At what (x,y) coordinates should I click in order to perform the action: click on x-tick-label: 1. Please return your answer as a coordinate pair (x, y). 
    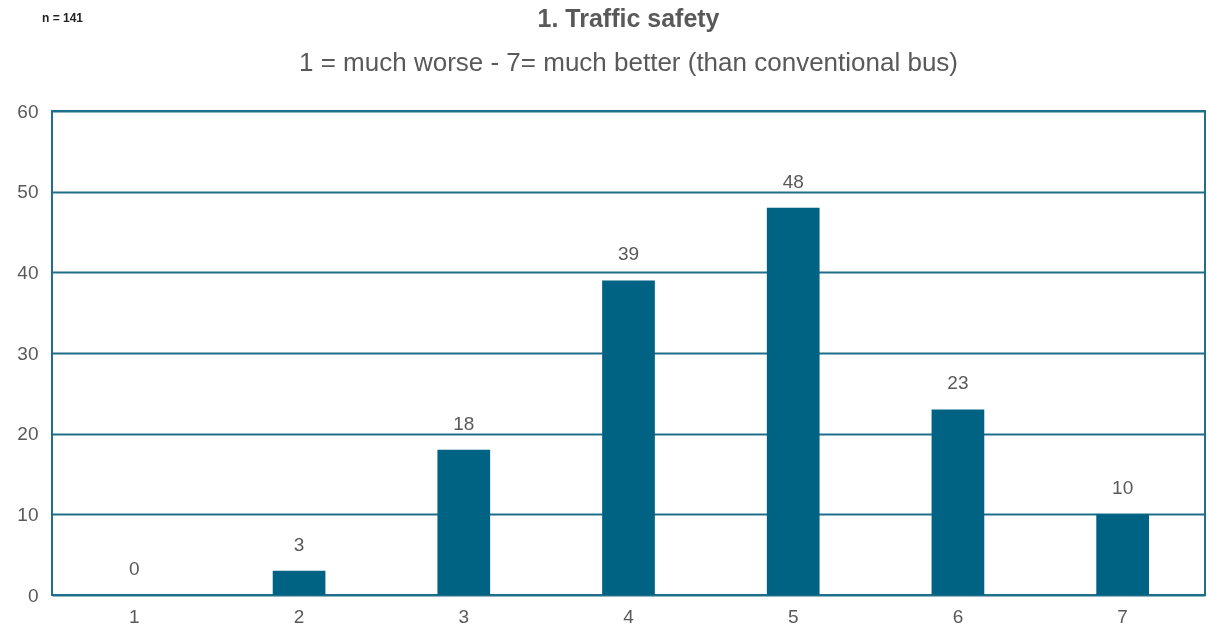
    Looking at the image, I should click on (134, 616).